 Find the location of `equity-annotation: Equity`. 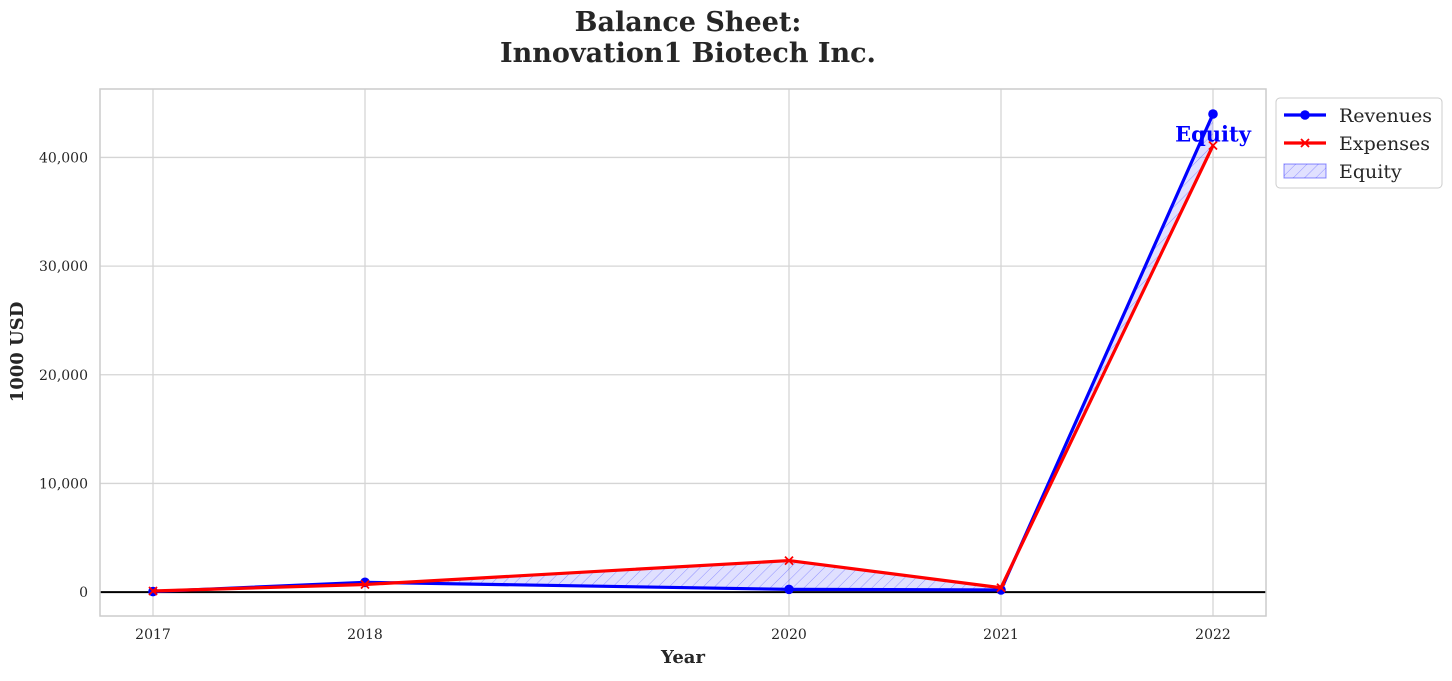

equity-annotation: Equity is located at coordinates (1213, 134).